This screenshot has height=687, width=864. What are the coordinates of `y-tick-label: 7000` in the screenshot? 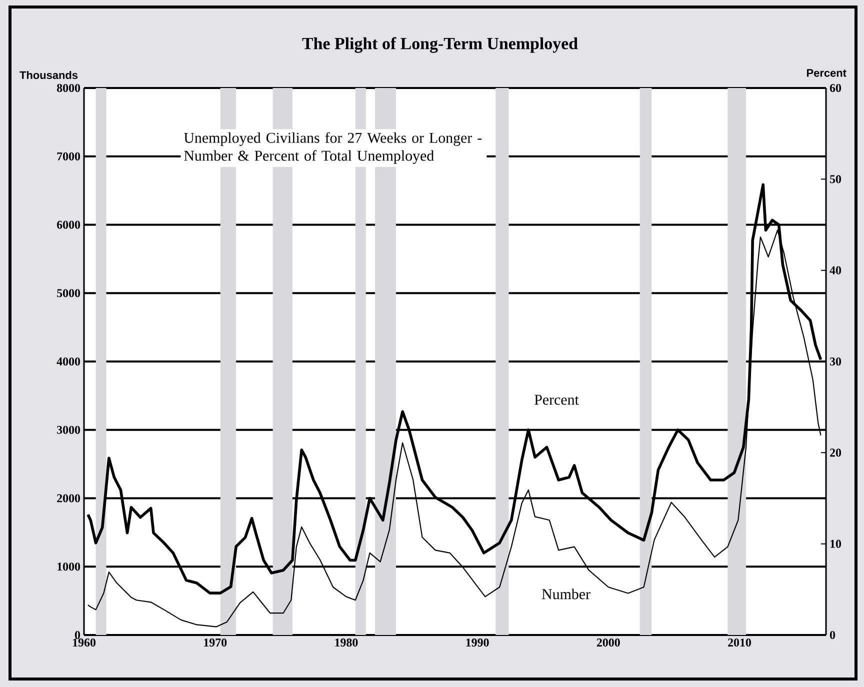 It's located at (68, 156).